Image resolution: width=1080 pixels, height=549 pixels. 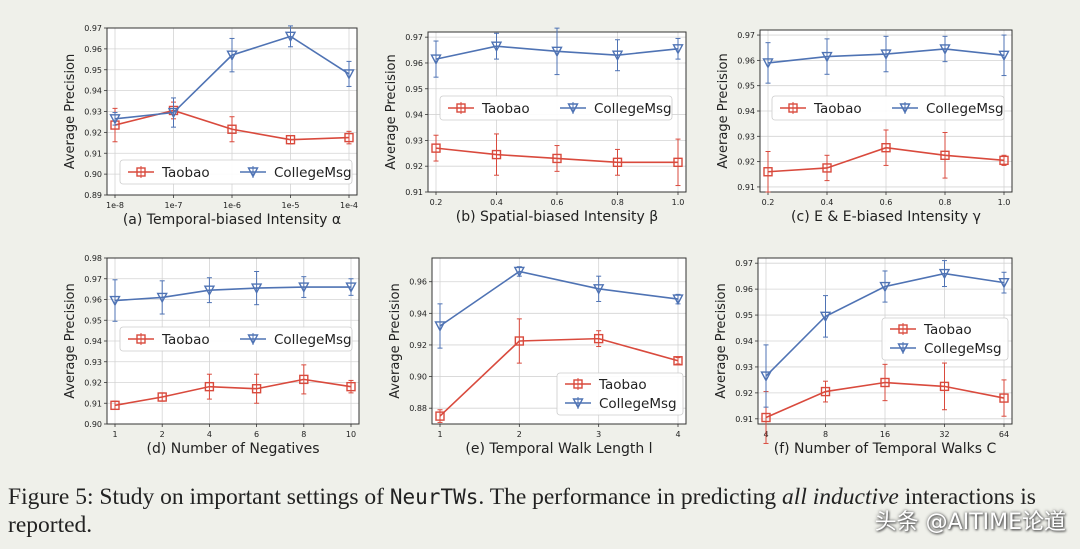 What do you see at coordinates (199, 497) in the screenshot?
I see `caption-prefix: Figure 5: Study on important settings of` at bounding box center [199, 497].